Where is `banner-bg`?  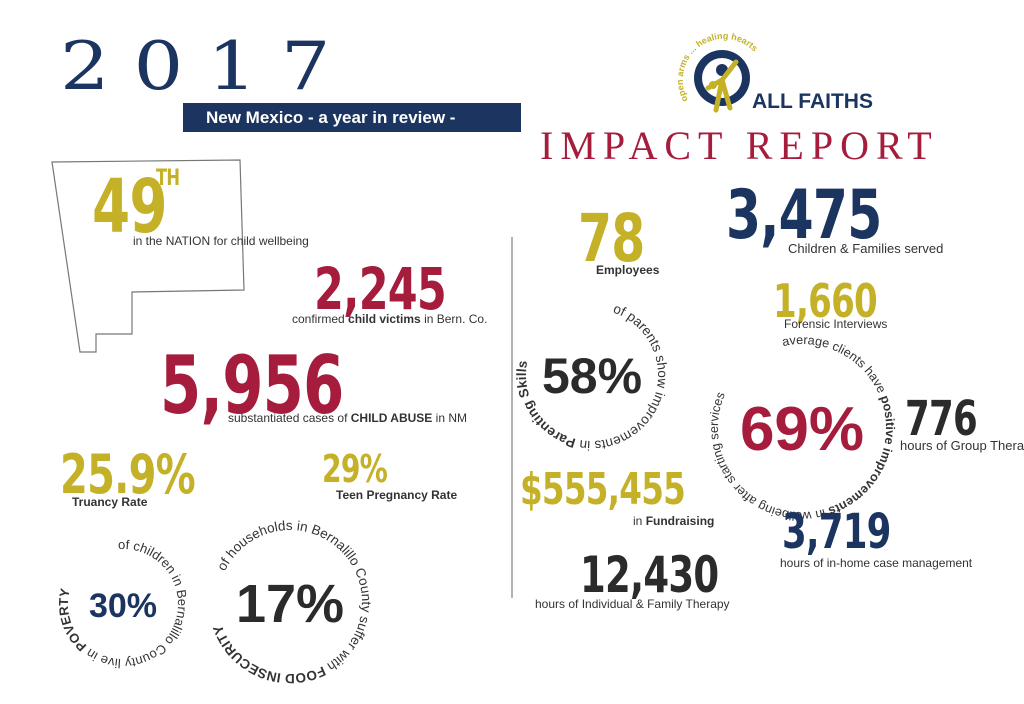 banner-bg is located at coordinates (352, 117).